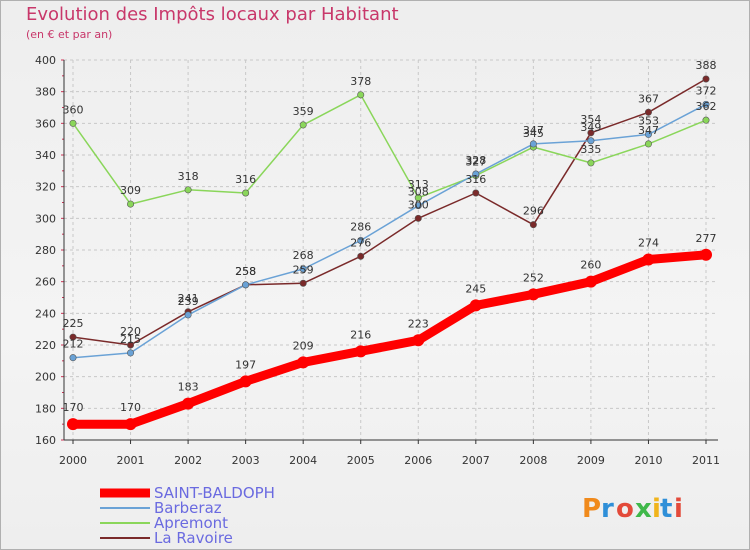 This screenshot has height=550, width=750. I want to click on data-label: 241, so click(188, 298).